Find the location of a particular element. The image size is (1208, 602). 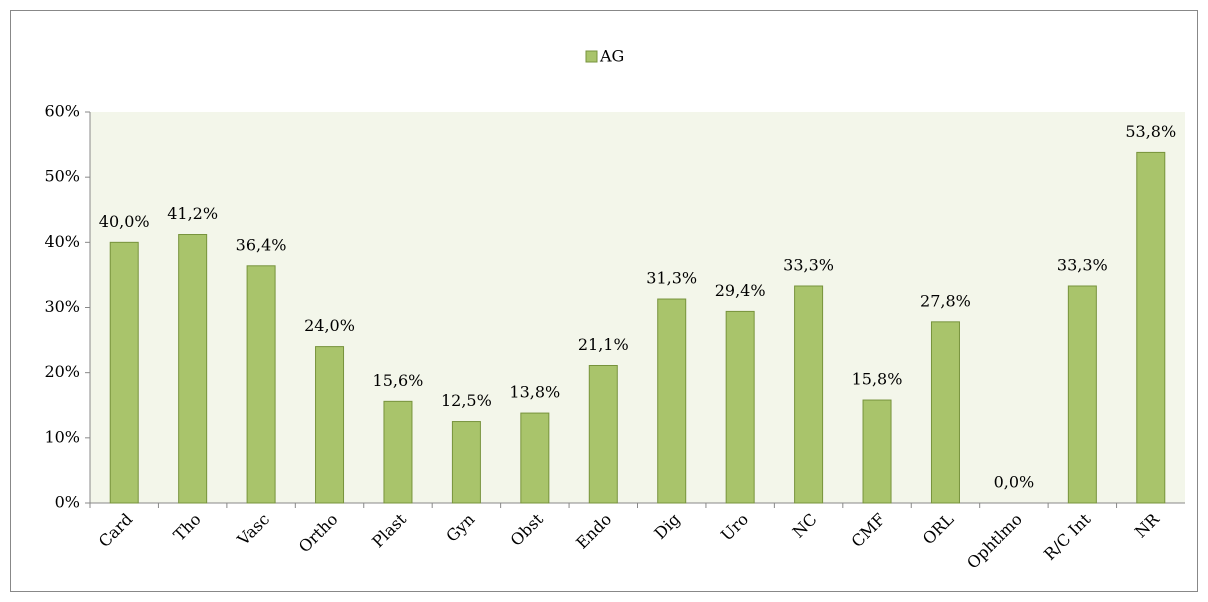

data-label: 13,8% is located at coordinates (534, 392).